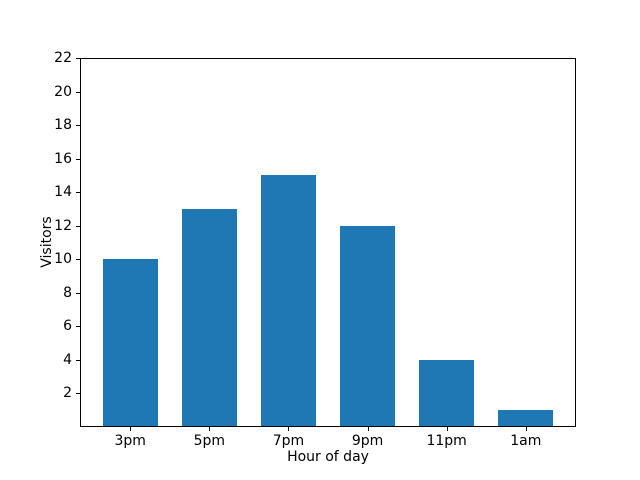  I want to click on y-tick-label: 22, so click(63, 58).